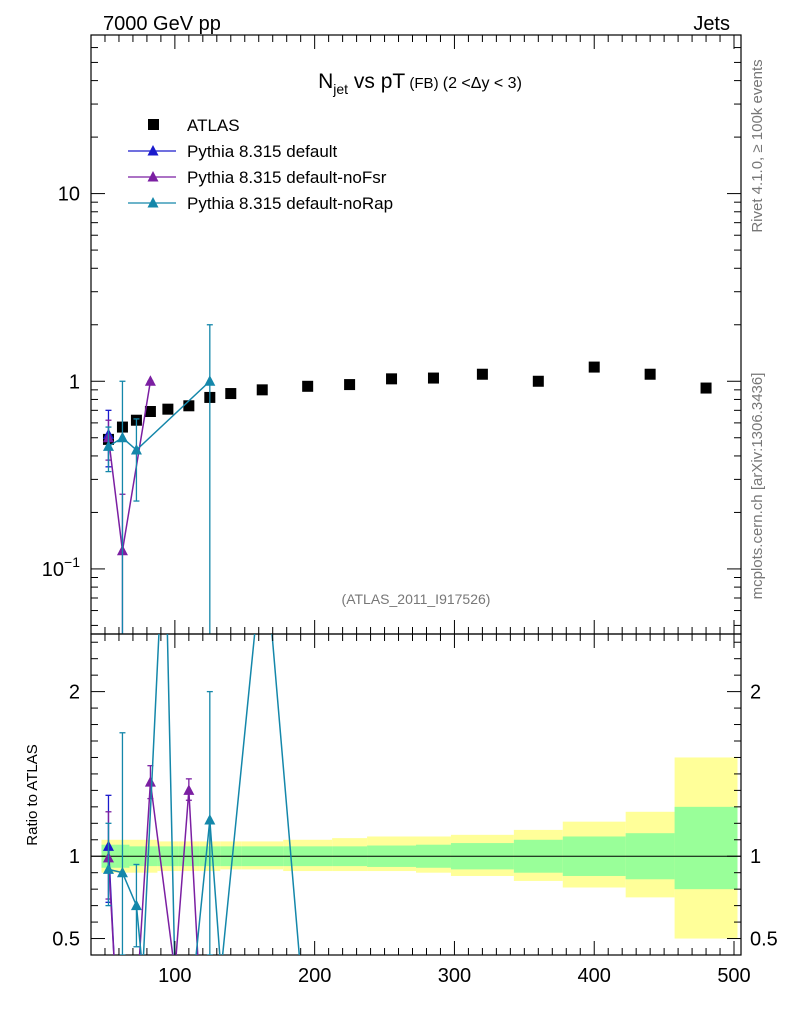 This screenshot has height=1024, width=786. Describe the element at coordinates (314, 976) in the screenshot. I see `x-tick-label: 200` at that location.